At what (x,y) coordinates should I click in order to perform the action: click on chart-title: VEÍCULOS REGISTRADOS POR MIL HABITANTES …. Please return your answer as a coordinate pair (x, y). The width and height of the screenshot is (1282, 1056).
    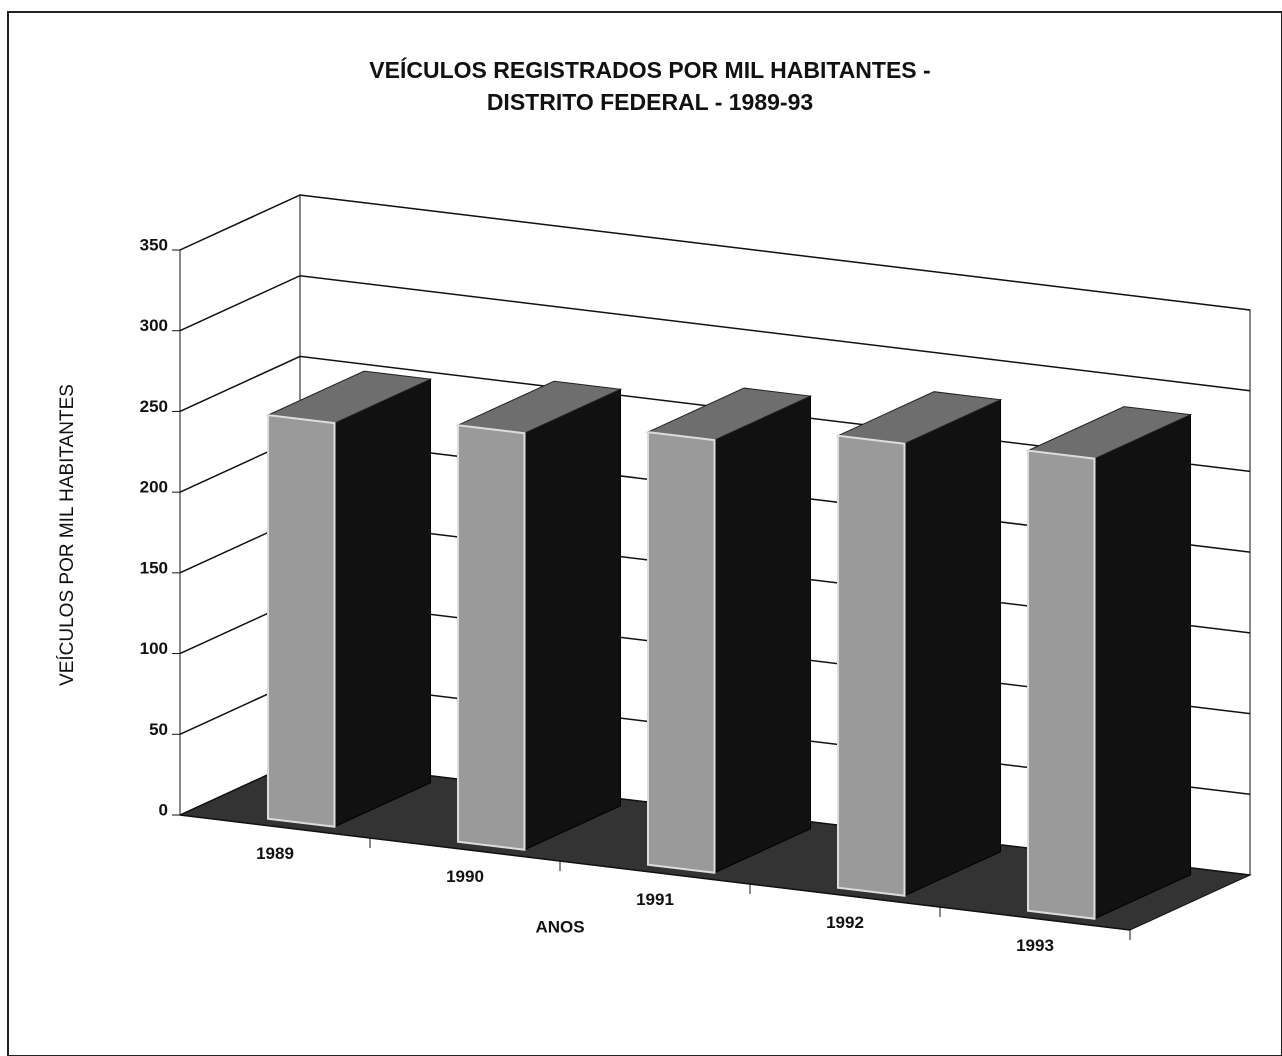
    Looking at the image, I should click on (649, 69).